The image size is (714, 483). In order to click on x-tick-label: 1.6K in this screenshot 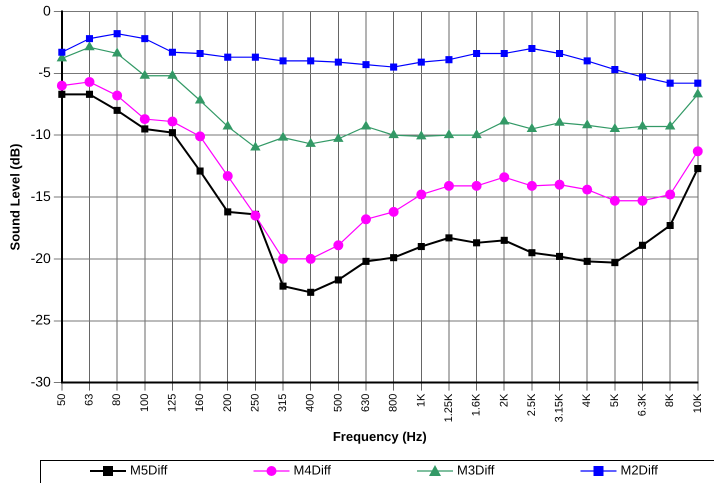, I will do `click(476, 404)`.